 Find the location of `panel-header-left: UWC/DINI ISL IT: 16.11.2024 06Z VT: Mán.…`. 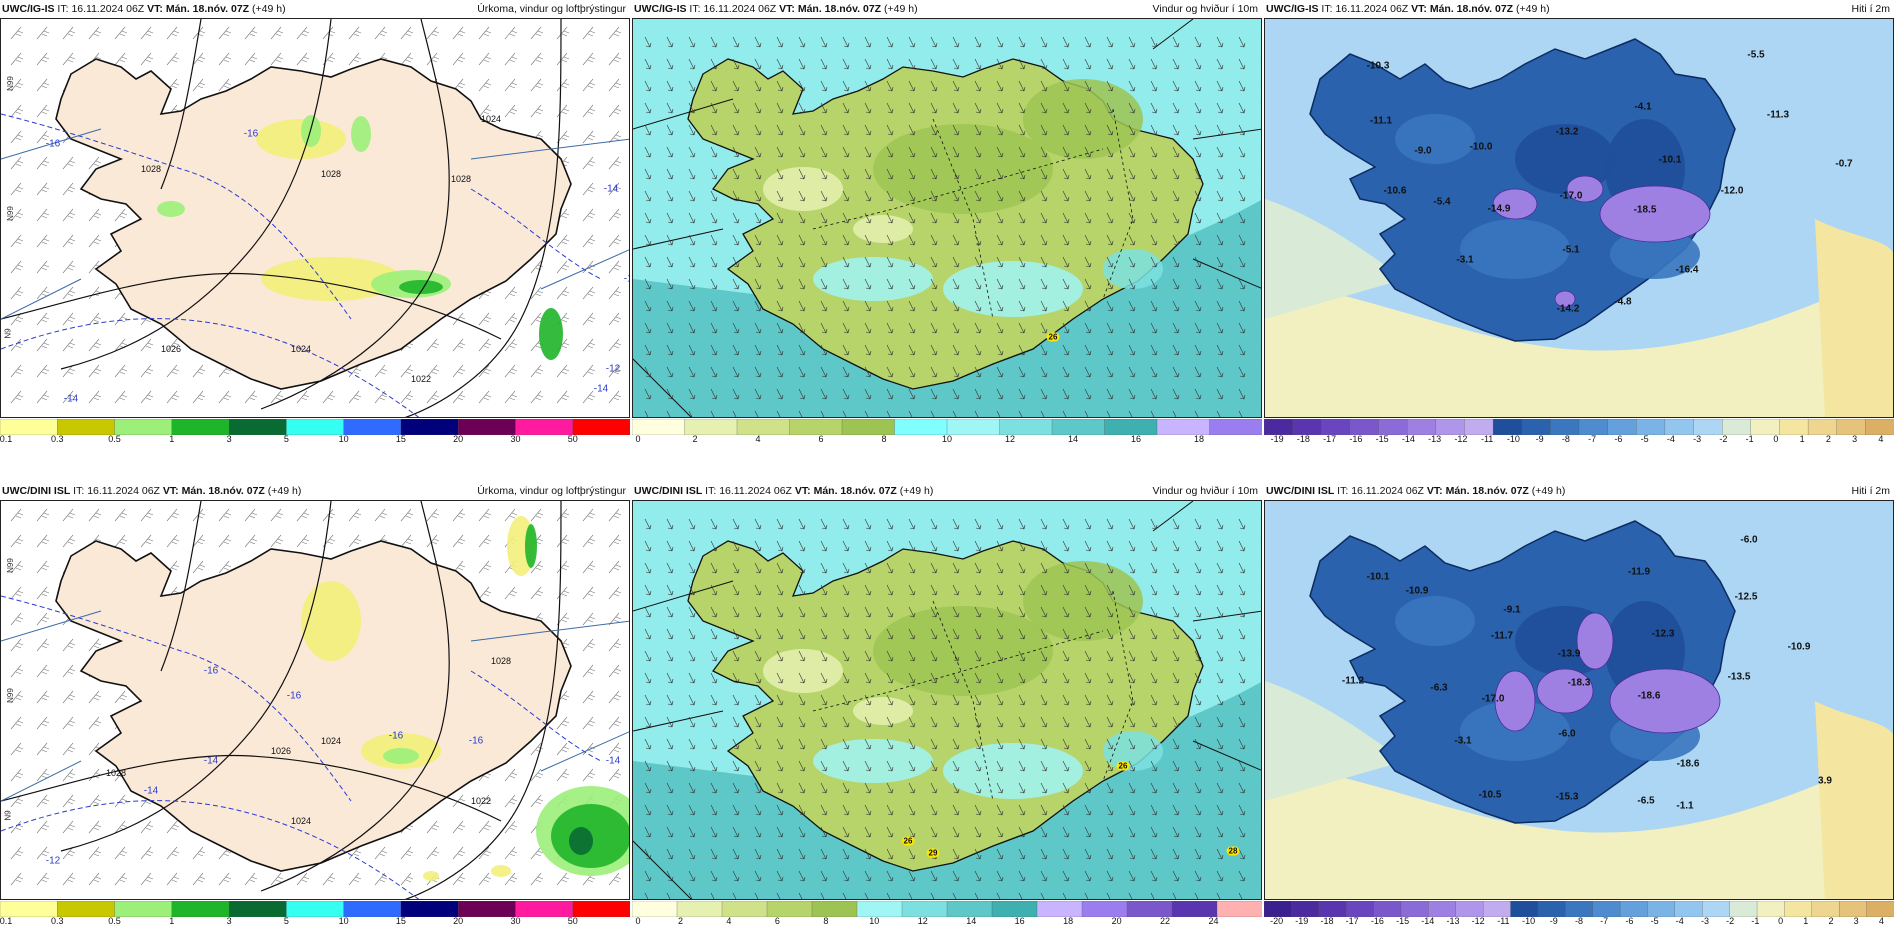

panel-header-left: UWC/DINI ISL IT: 16.11.2024 06Z VT: Mán.… is located at coordinates (151, 491).